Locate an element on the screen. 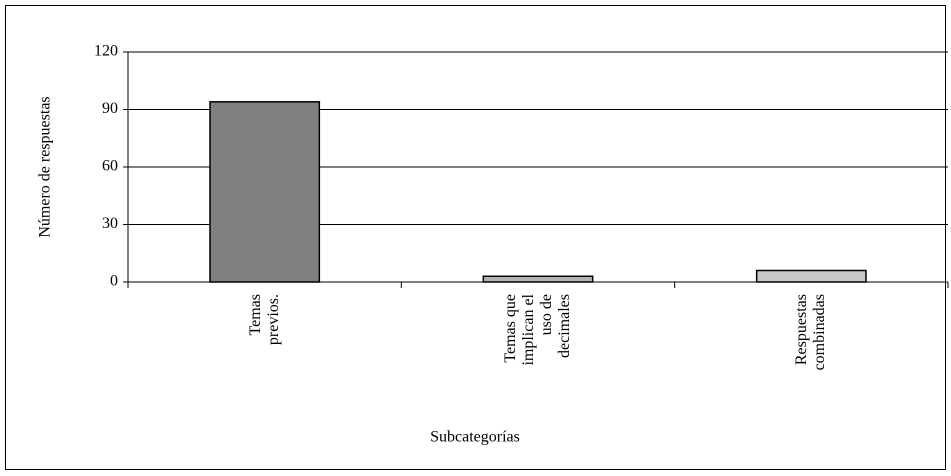  y-tick-label: 90 is located at coordinates (110, 108).